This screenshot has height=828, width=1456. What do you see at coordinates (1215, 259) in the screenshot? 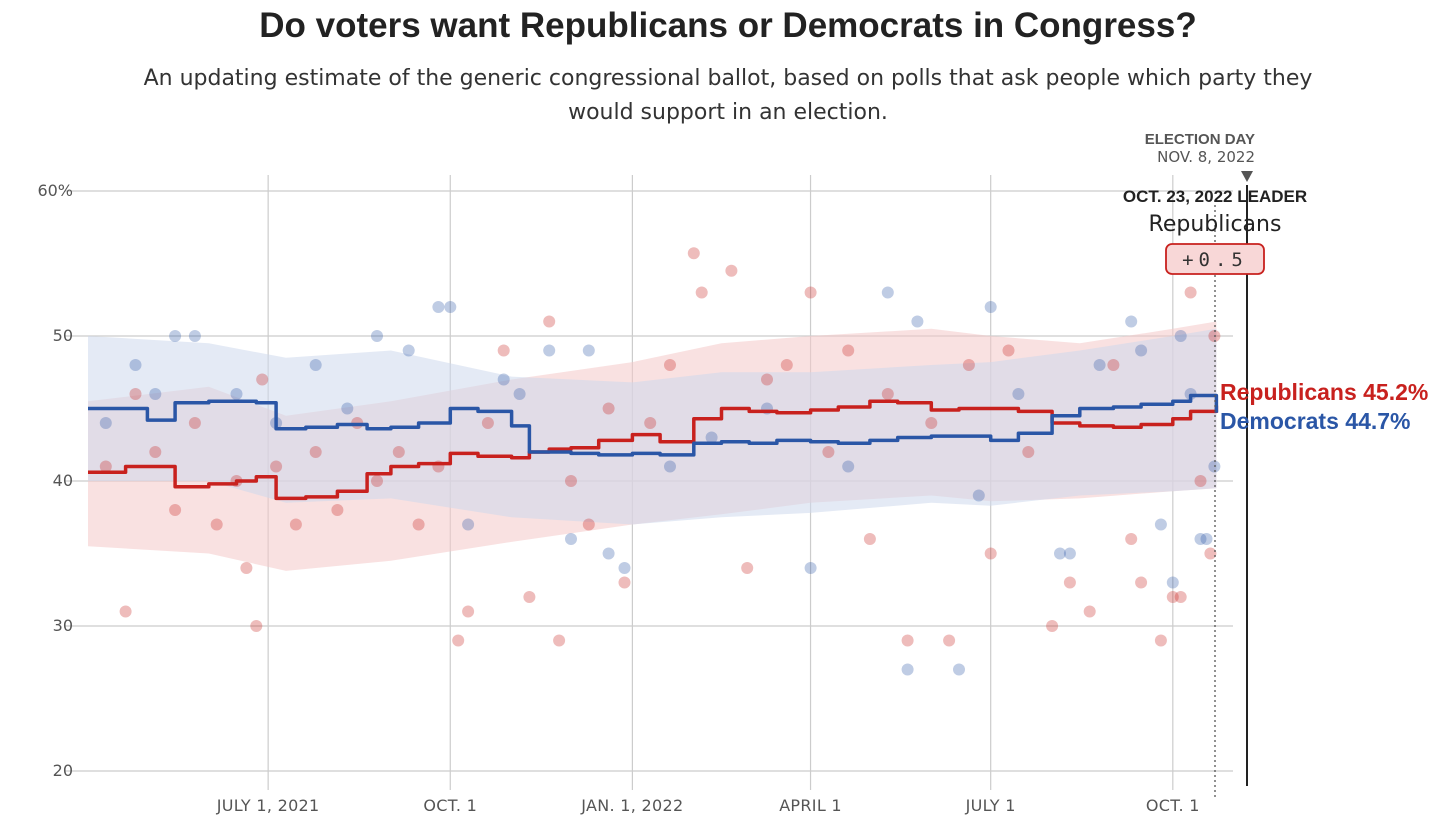
I see `leader-margin-box` at bounding box center [1215, 259].